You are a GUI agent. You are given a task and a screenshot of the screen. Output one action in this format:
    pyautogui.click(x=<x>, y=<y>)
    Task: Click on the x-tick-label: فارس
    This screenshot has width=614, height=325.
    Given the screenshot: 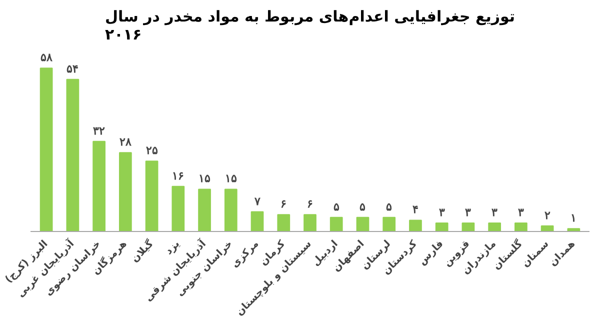 What is the action you would take?
    pyautogui.click(x=431, y=253)
    